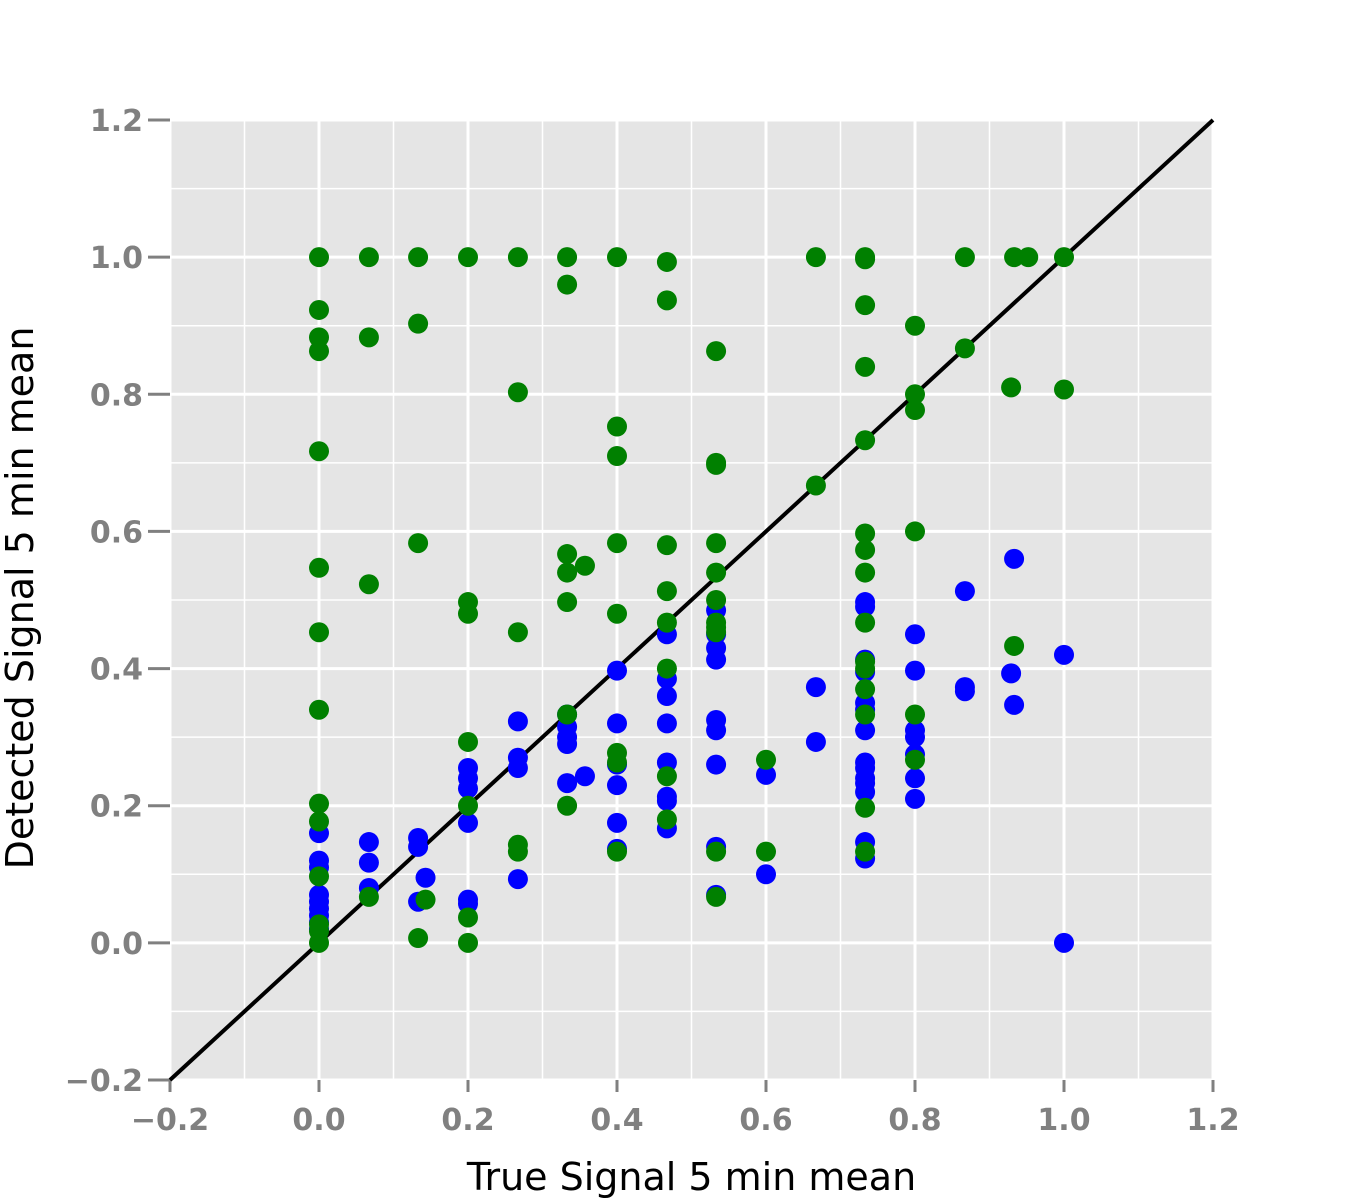 This screenshot has width=1350, height=1200. What do you see at coordinates (21, 598) in the screenshot?
I see `y-axis-label: Detected Signal 5 min mean` at bounding box center [21, 598].